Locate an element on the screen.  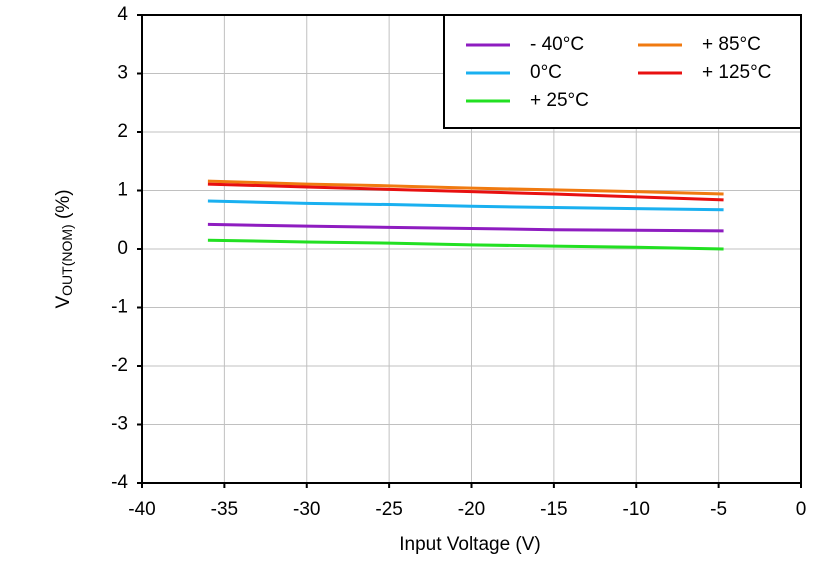
legend-label: 0°C is located at coordinates (546, 72).